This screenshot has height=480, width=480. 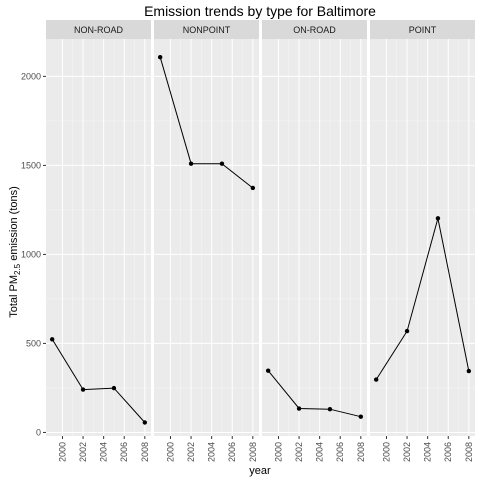 I want to click on facet-strip-label: NONPOINT, so click(x=207, y=30).